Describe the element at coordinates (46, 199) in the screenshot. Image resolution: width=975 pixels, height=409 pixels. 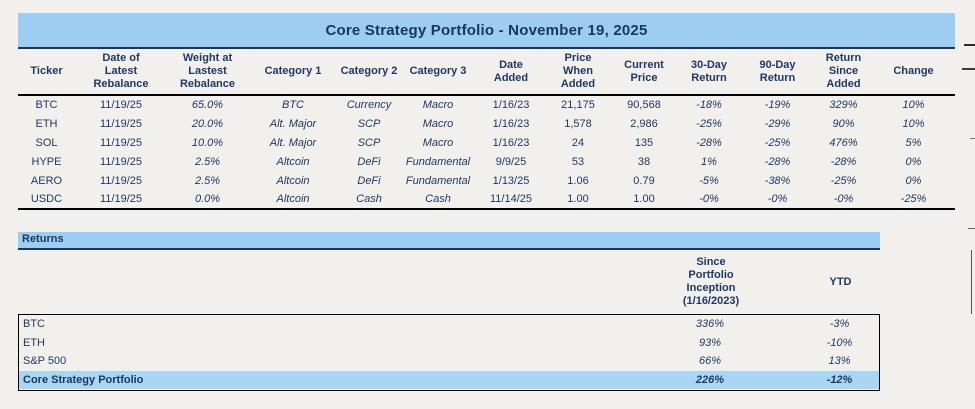
I see `cell-ticker: USDC` at that location.